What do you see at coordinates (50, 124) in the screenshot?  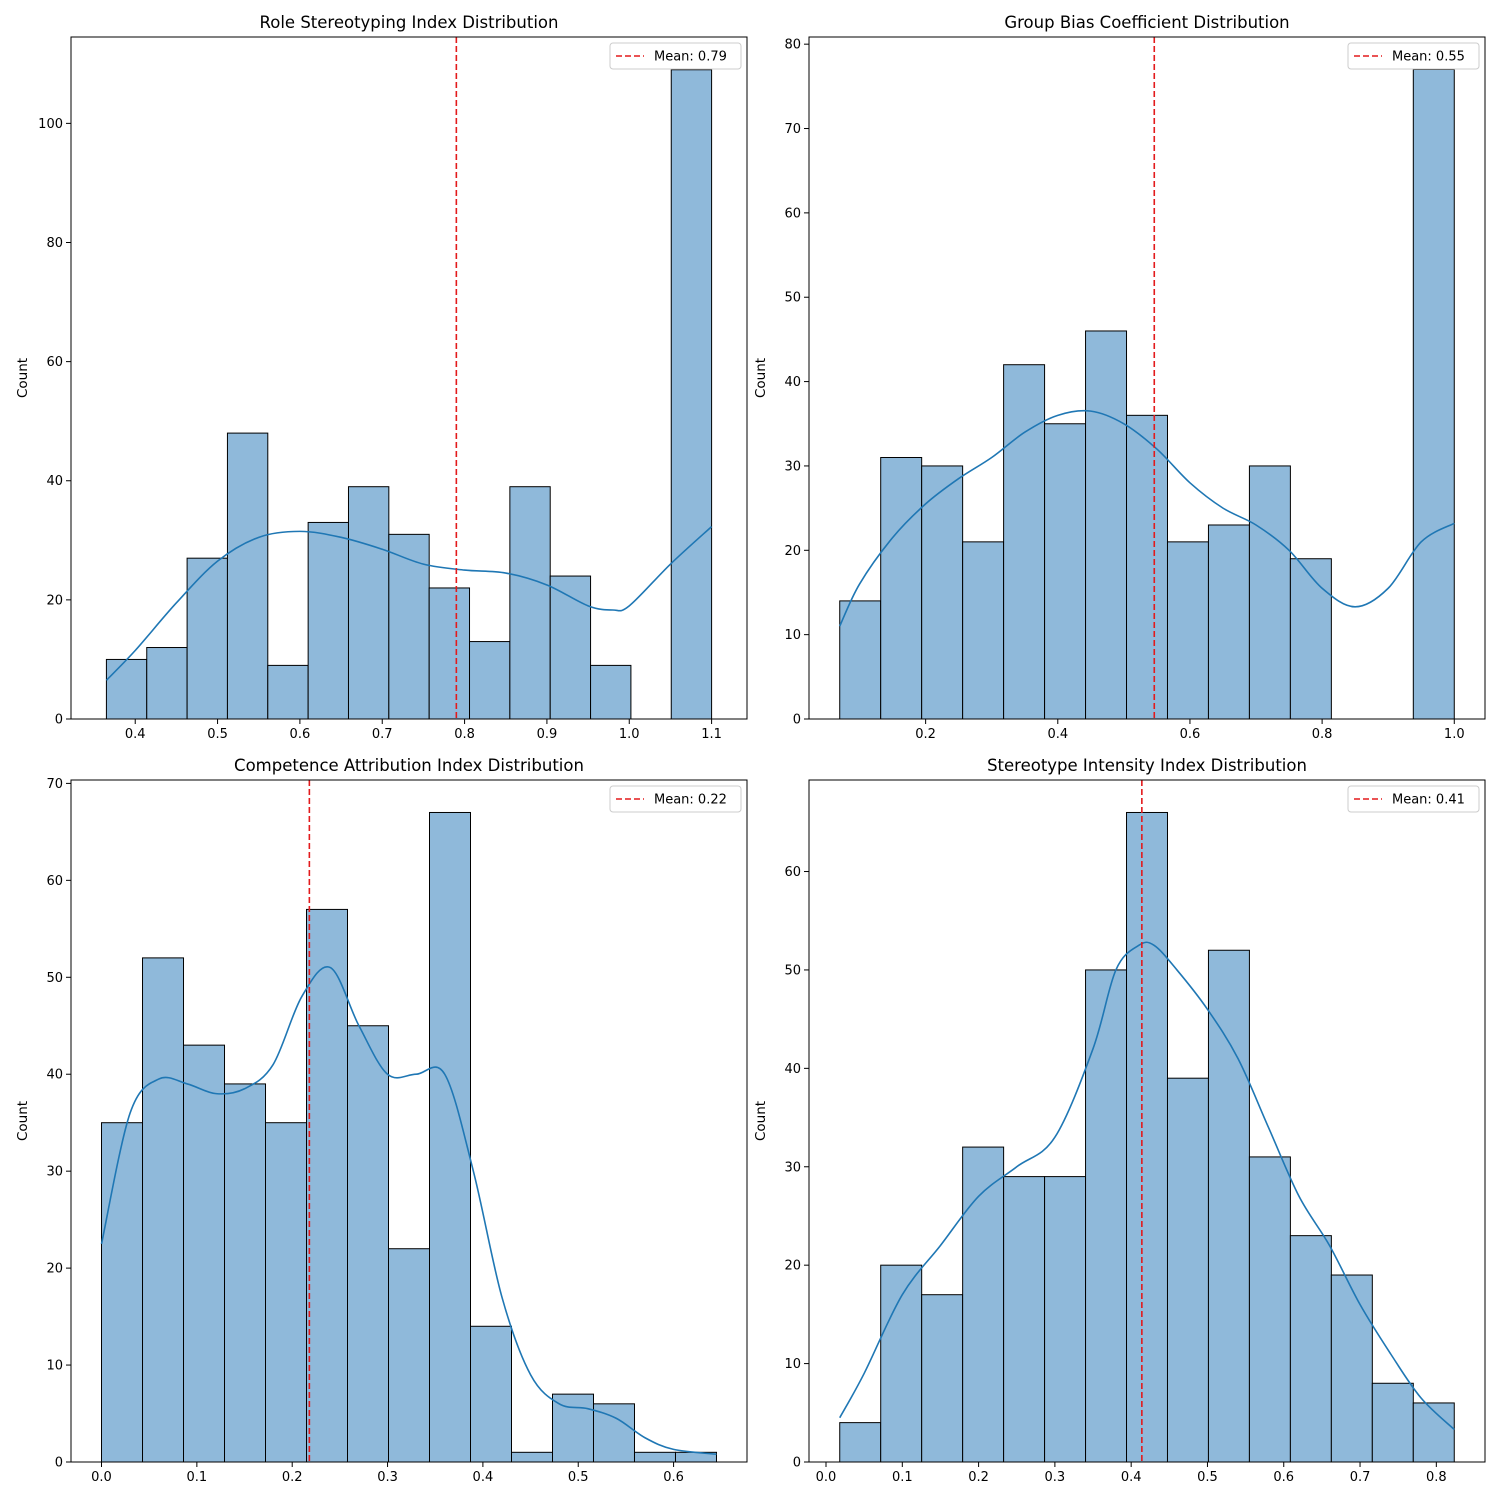 I see `y-tick-label: 100` at bounding box center [50, 124].